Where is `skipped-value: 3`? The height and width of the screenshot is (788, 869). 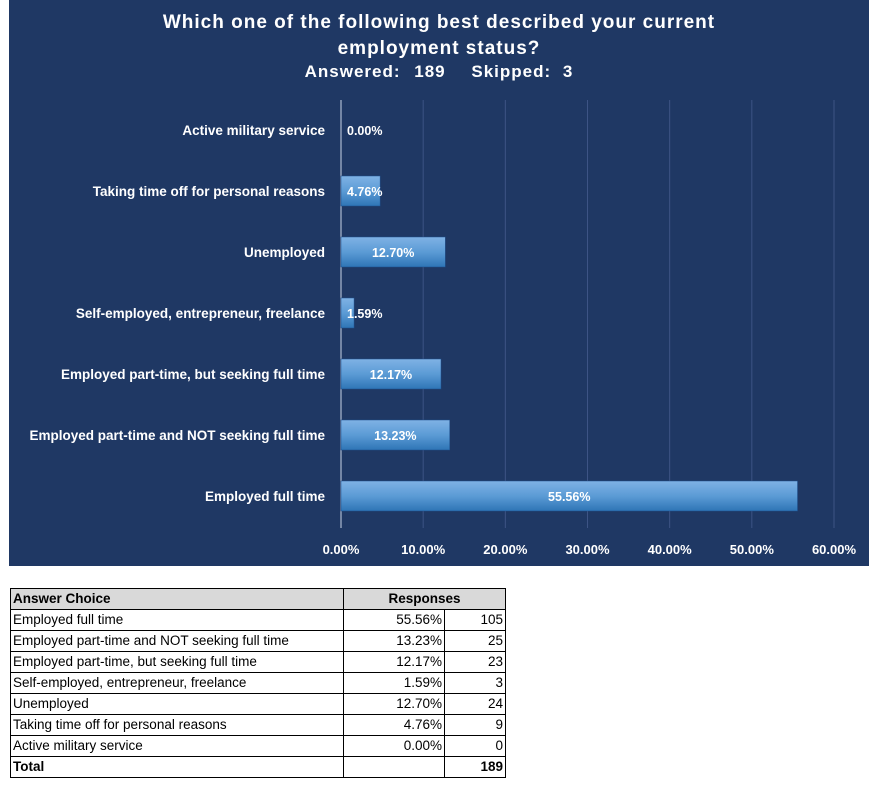
skipped-value: 3 is located at coordinates (568, 71).